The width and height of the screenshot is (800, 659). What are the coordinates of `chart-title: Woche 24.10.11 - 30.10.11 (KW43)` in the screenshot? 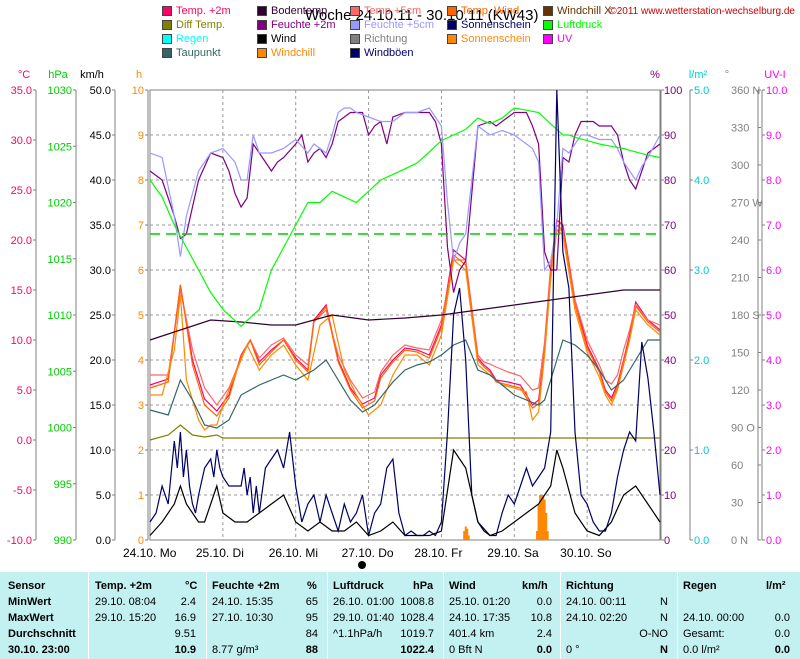 It's located at (421, 15).